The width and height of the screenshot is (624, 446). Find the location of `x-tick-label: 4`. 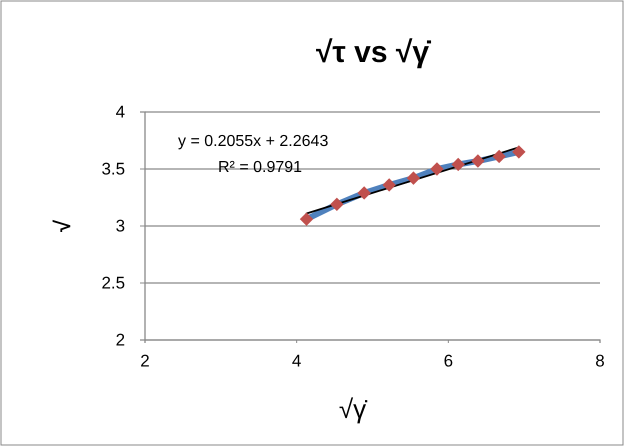

x-tick-label: 4 is located at coordinates (297, 360).